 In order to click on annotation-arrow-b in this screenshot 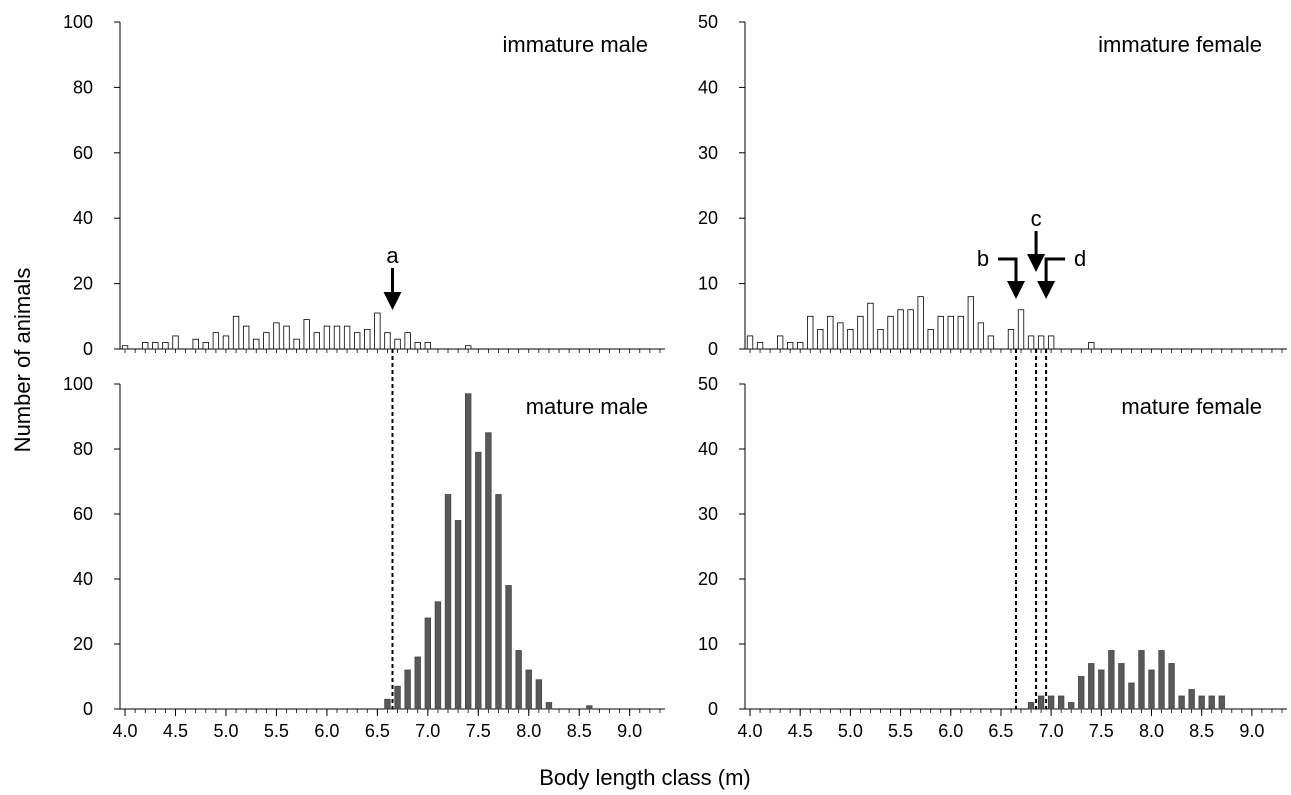, I will do `click(1008, 270)`.